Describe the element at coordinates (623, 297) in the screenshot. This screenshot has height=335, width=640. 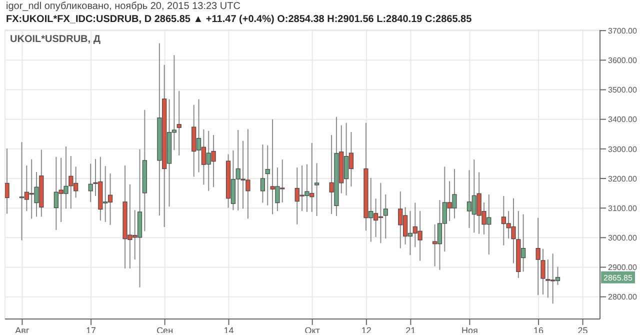
I see `y-tick-label: 2800.00` at that location.